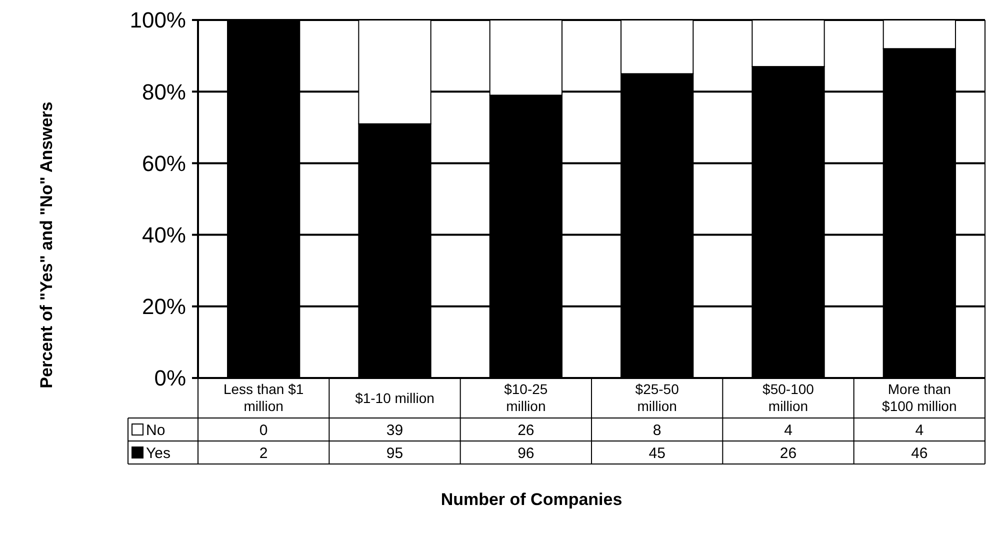 The image size is (998, 543). What do you see at coordinates (526, 397) in the screenshot?
I see `x-tick-label: $10-25 million` at bounding box center [526, 397].